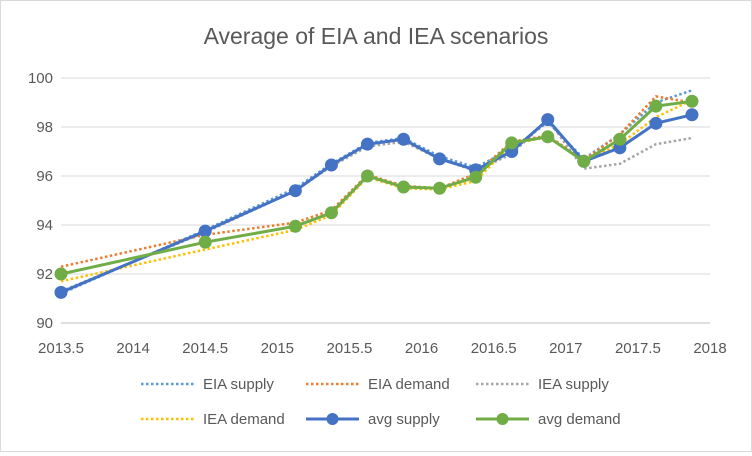 The image size is (752, 456). Describe the element at coordinates (44, 323) in the screenshot. I see `y-tick-90: 90` at that location.